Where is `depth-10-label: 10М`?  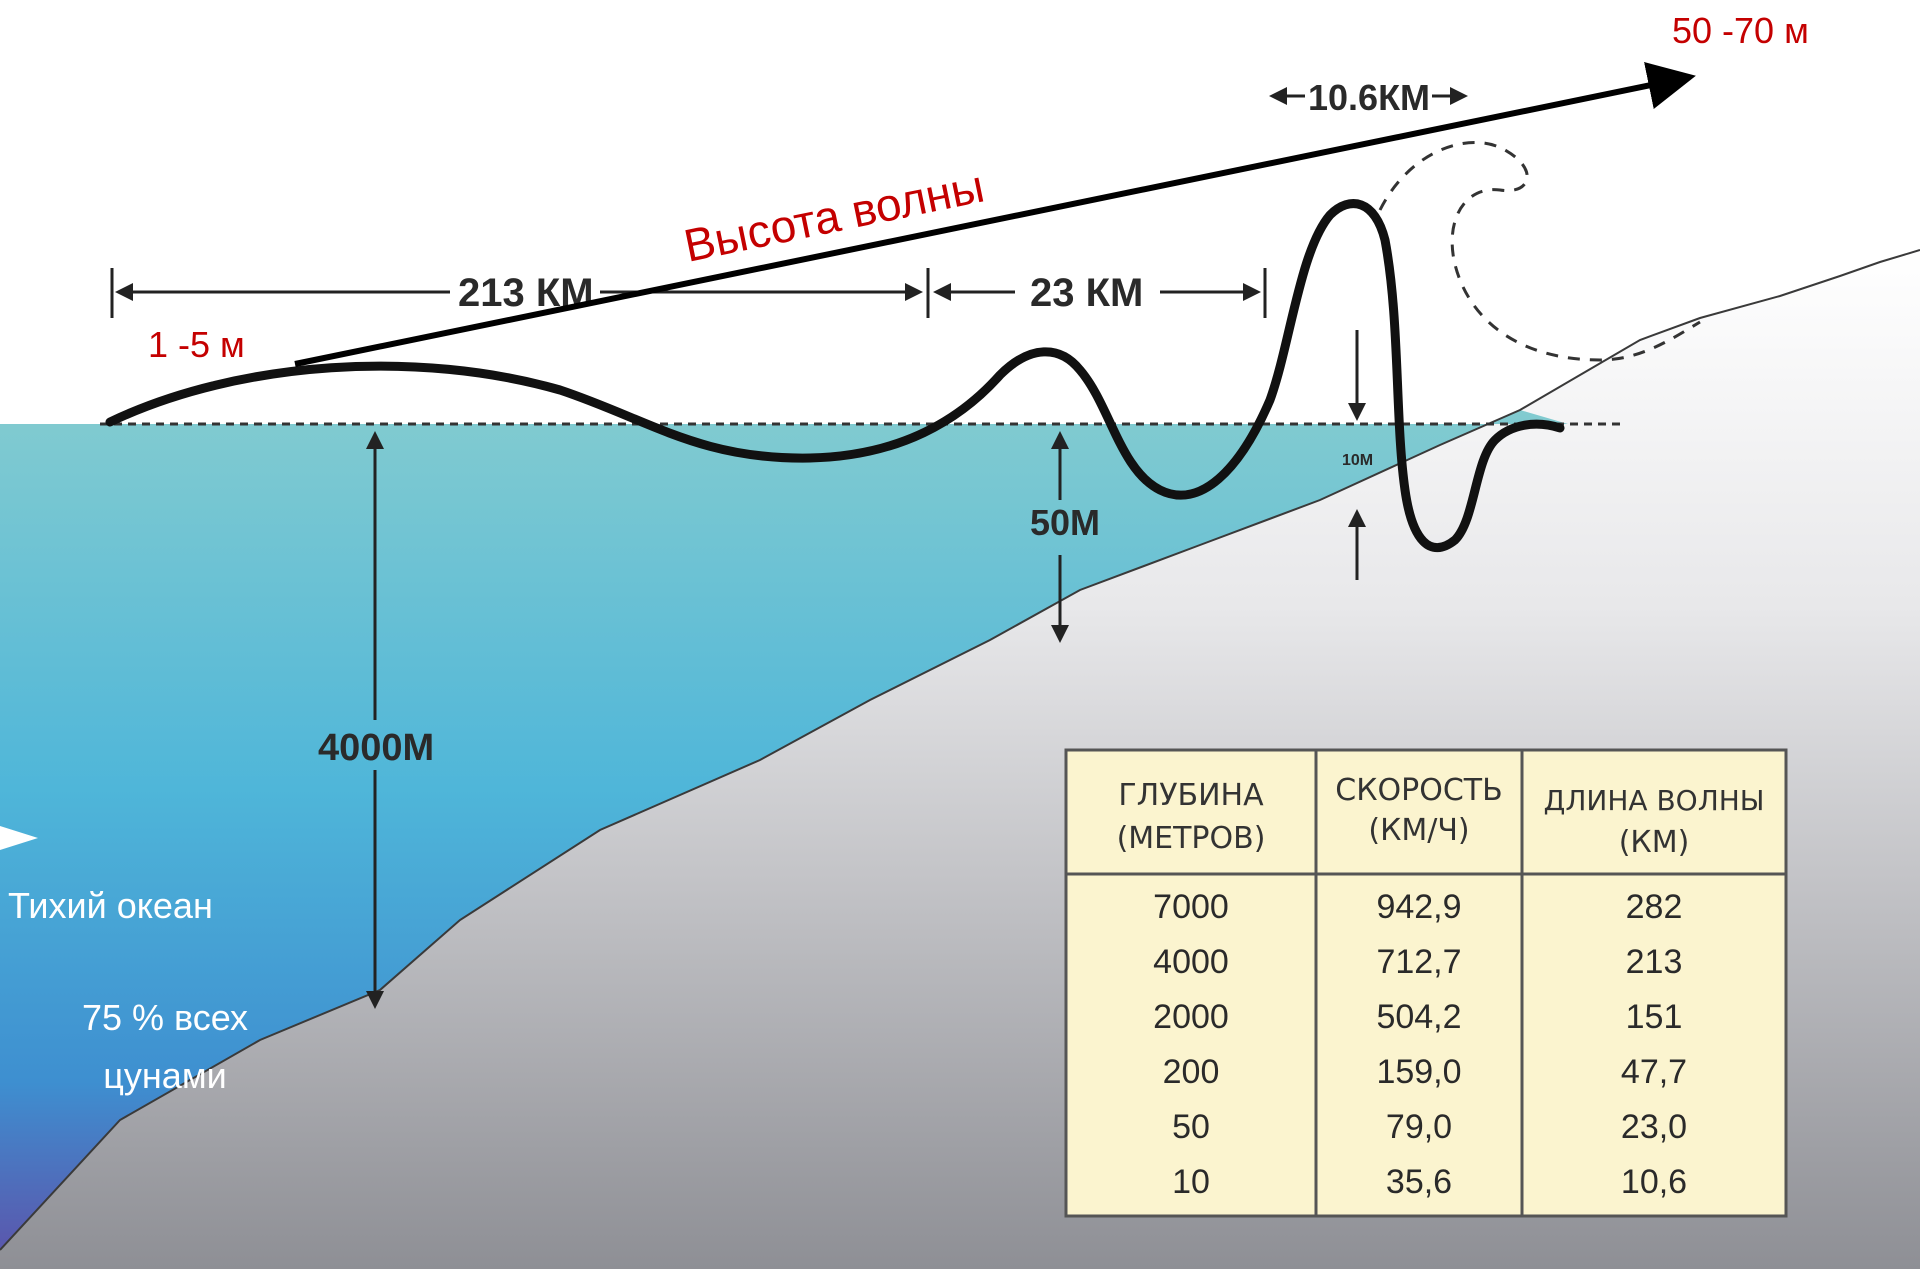
depth-10-label: 10М is located at coordinates (1357, 460).